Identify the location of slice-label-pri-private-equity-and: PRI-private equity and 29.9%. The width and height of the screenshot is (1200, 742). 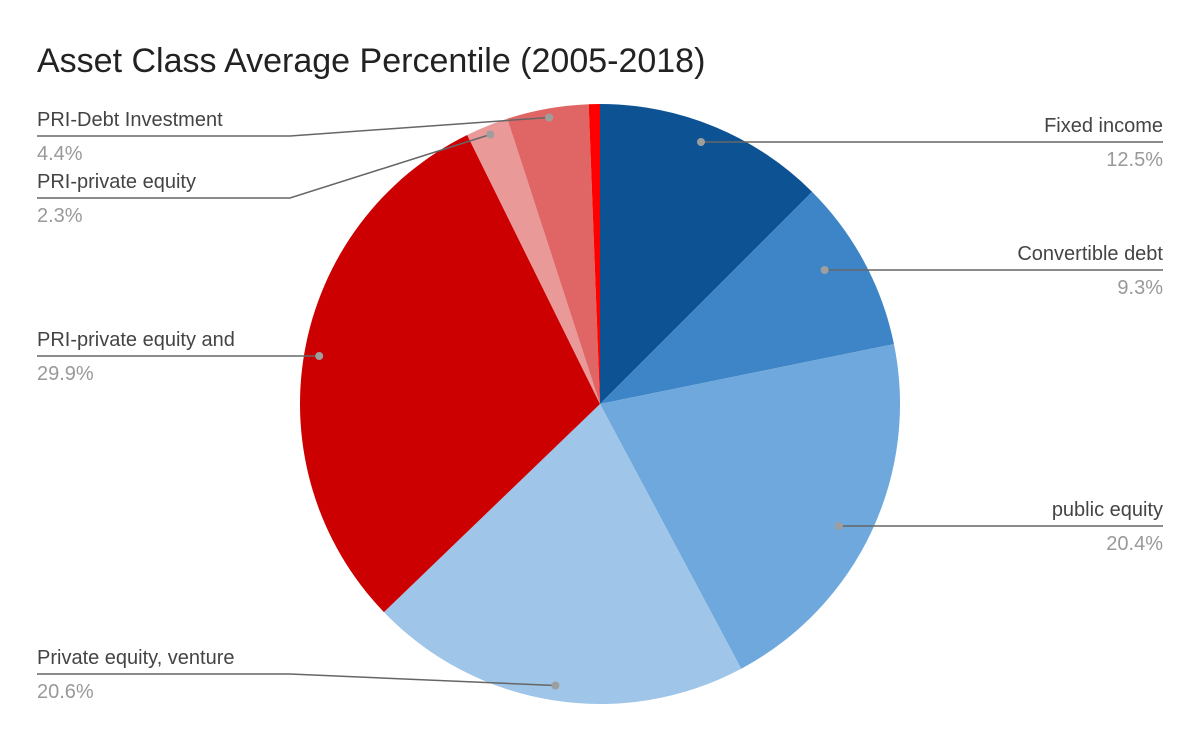
(180, 357).